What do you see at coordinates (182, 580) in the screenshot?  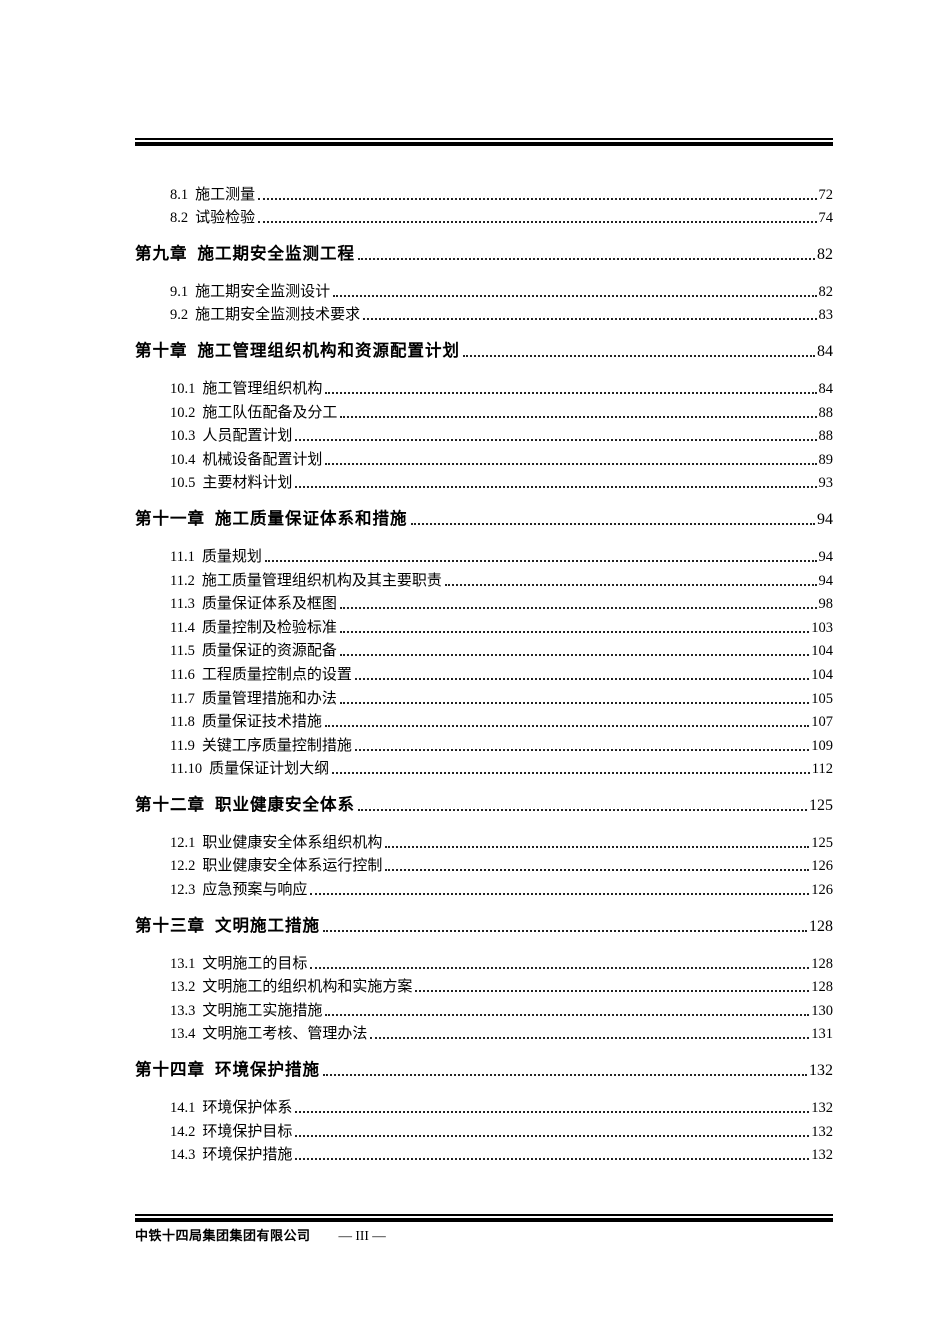 I see `toc-entry-number: 11.2` at bounding box center [182, 580].